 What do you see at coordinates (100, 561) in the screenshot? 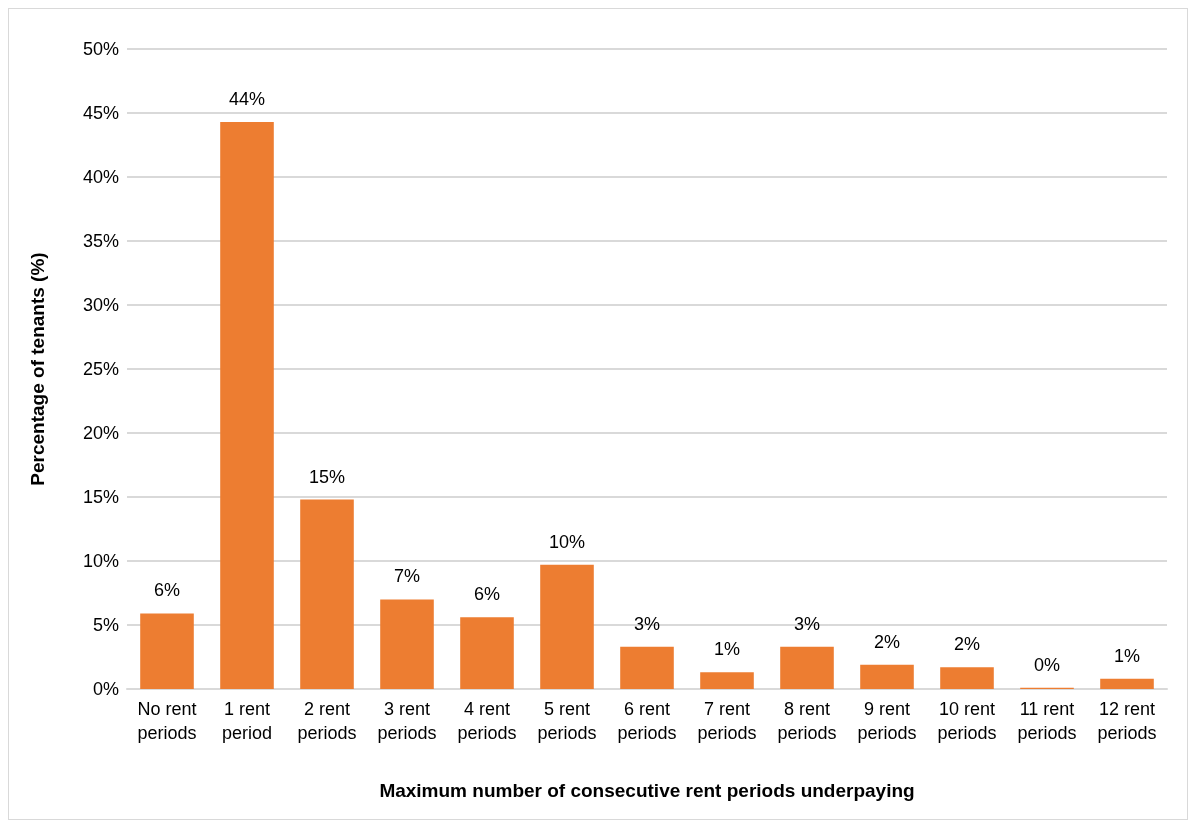
I see `y-tick-label: 10%` at bounding box center [100, 561].